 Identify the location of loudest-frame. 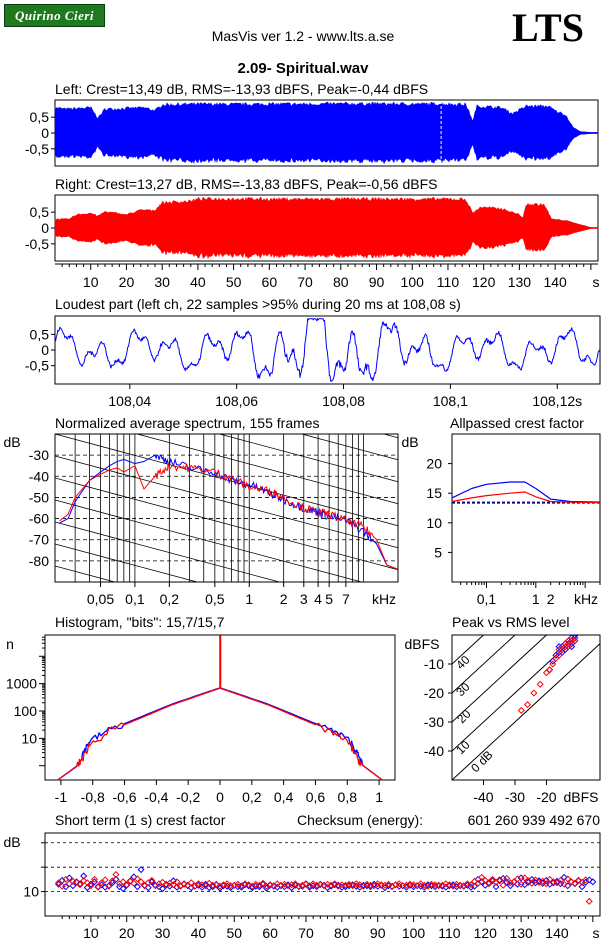
(327, 350).